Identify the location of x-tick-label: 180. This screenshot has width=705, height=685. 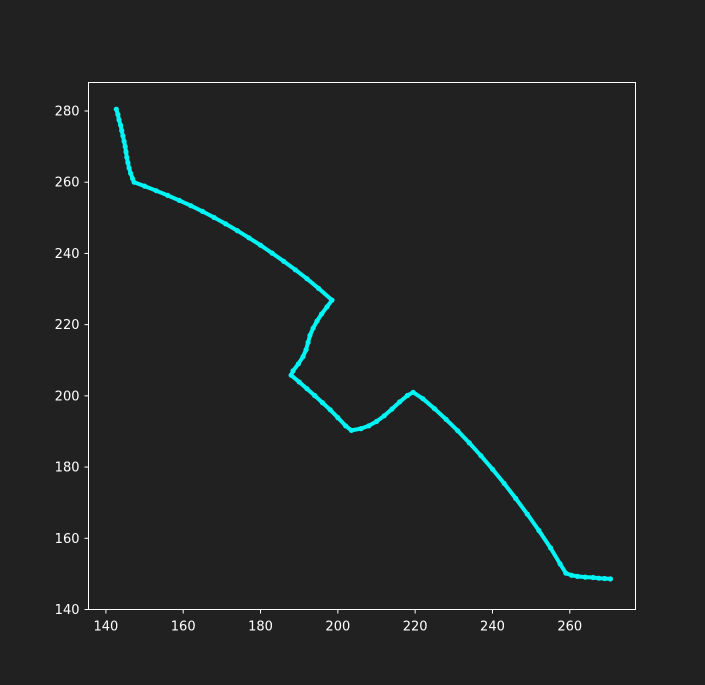
(260, 627).